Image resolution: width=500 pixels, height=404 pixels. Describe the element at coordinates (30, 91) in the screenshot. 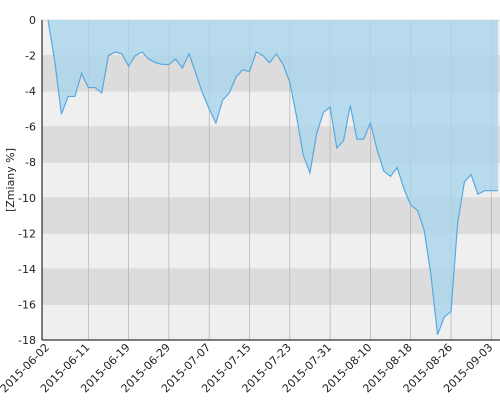

I see `y-tick-label: -4` at that location.